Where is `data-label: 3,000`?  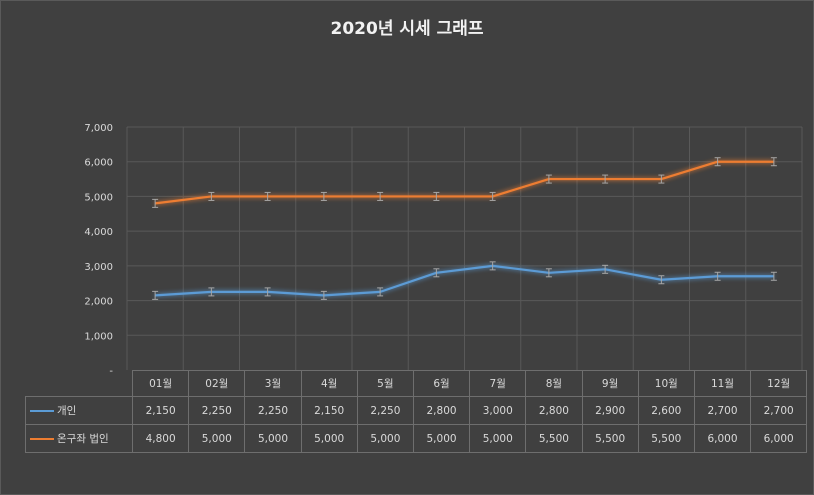 data-label: 3,000 is located at coordinates (498, 410).